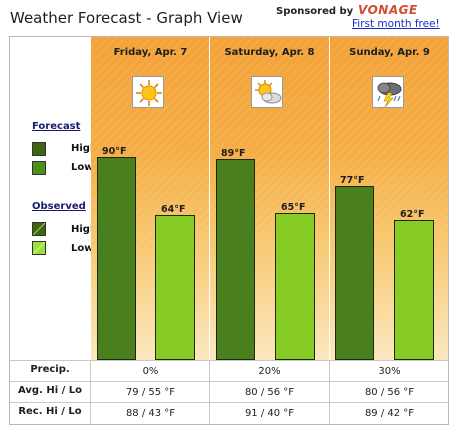  What do you see at coordinates (235, 259) in the screenshot?
I see `forecast-high-bar-saturday` at bounding box center [235, 259].